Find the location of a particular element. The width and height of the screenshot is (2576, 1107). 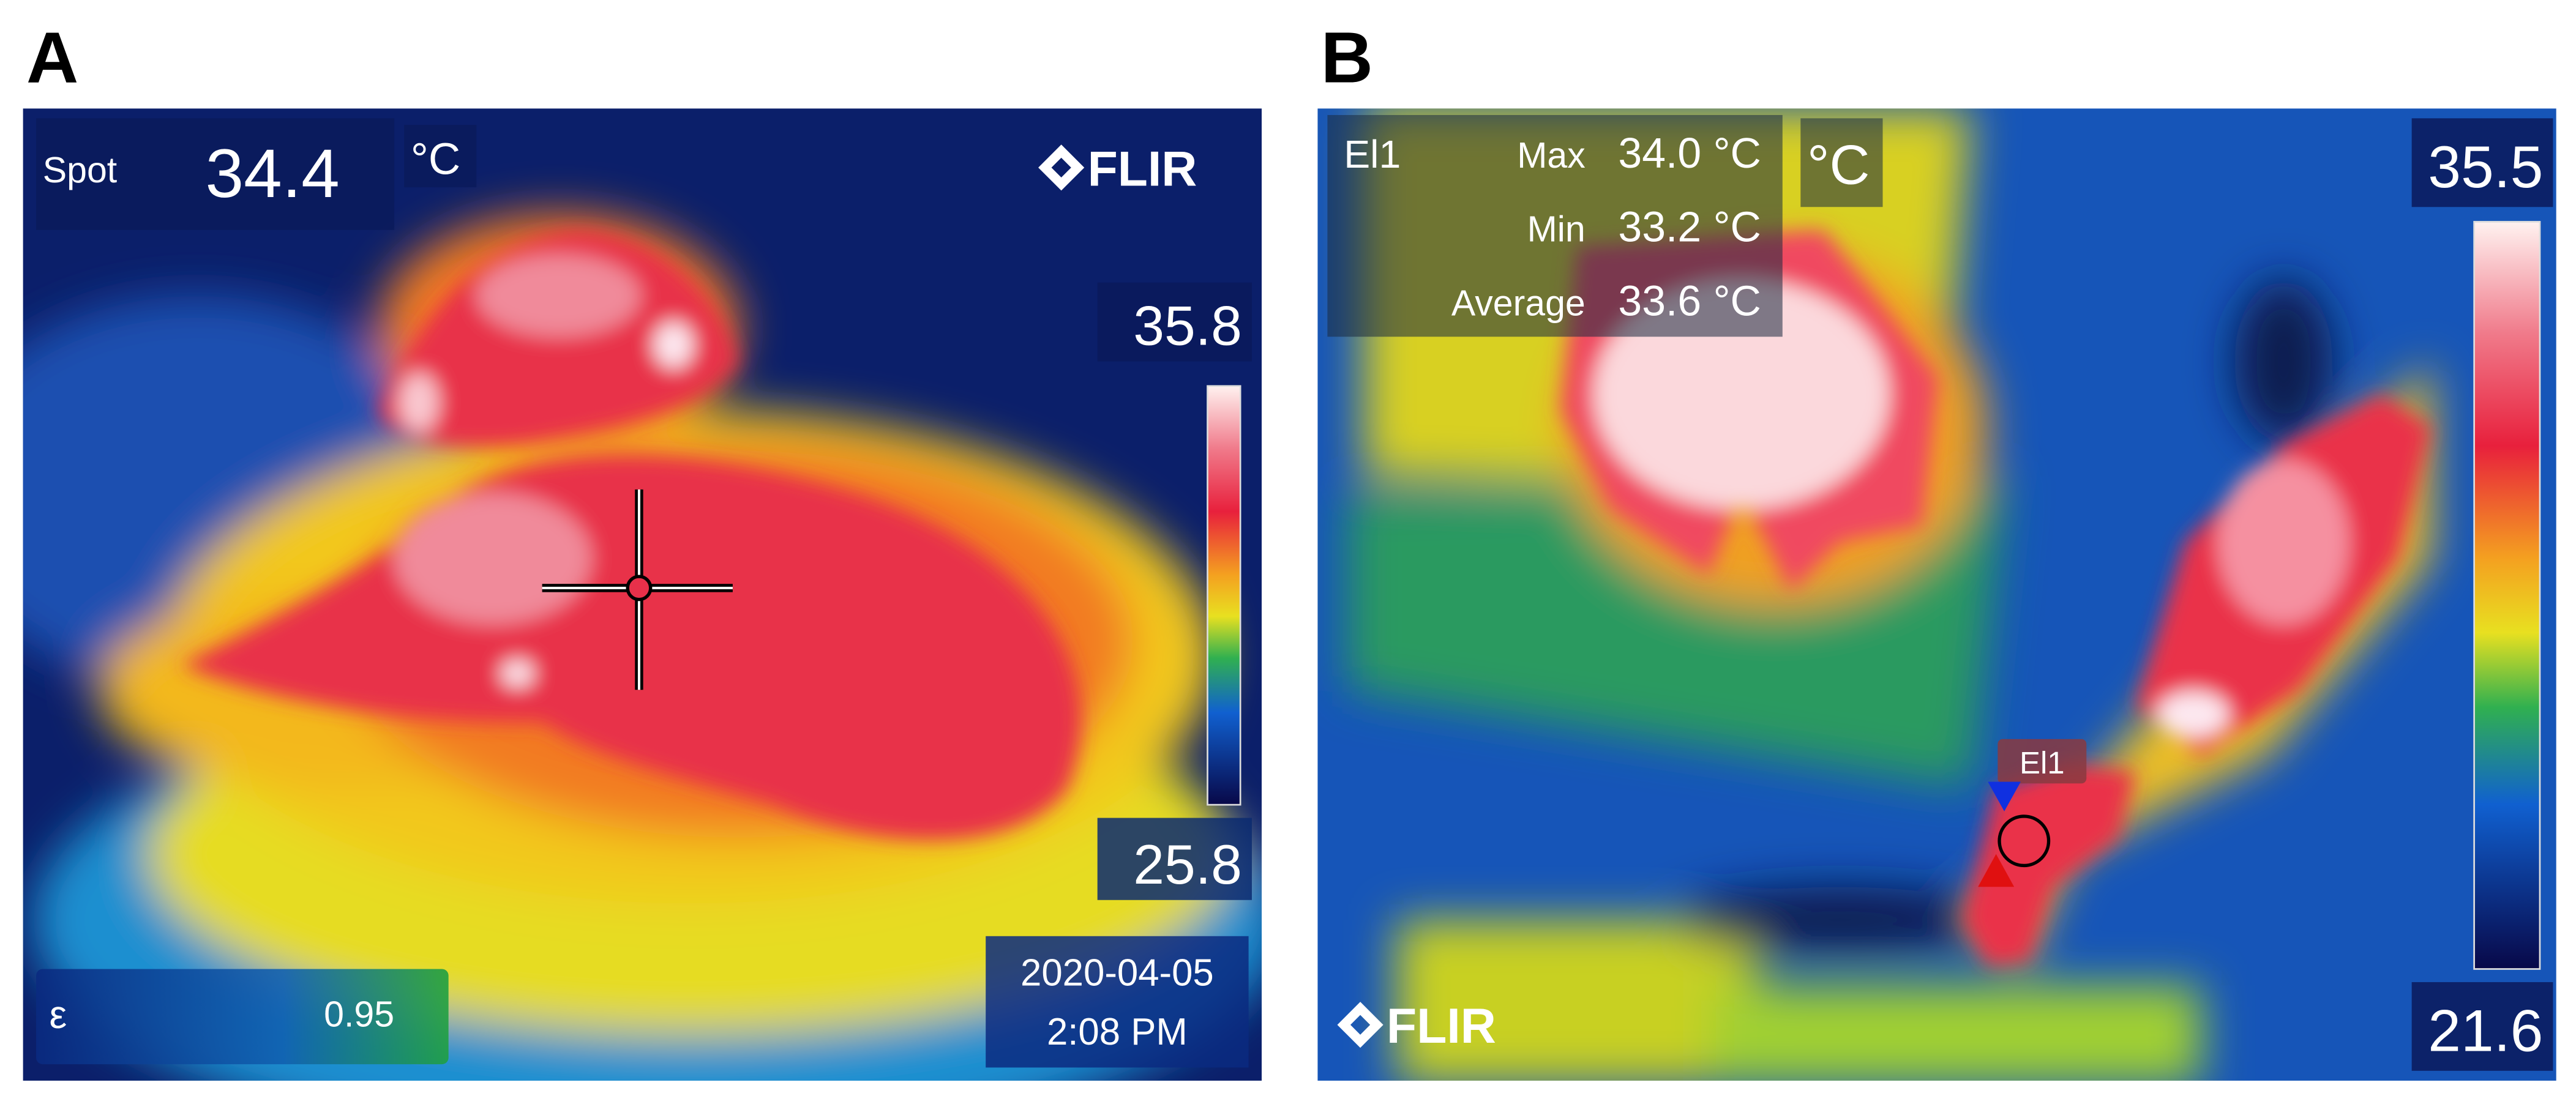

scale-max: 35.8 is located at coordinates (1187, 326).